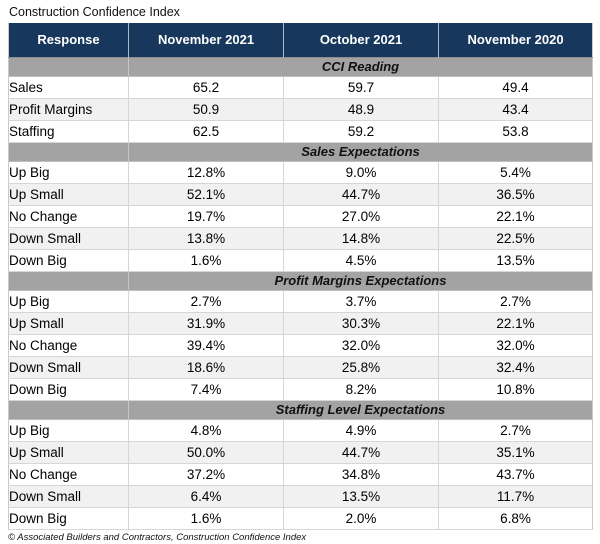 The height and width of the screenshot is (544, 600). Describe the element at coordinates (515, 496) in the screenshot. I see `row-value: 11.7%` at that location.